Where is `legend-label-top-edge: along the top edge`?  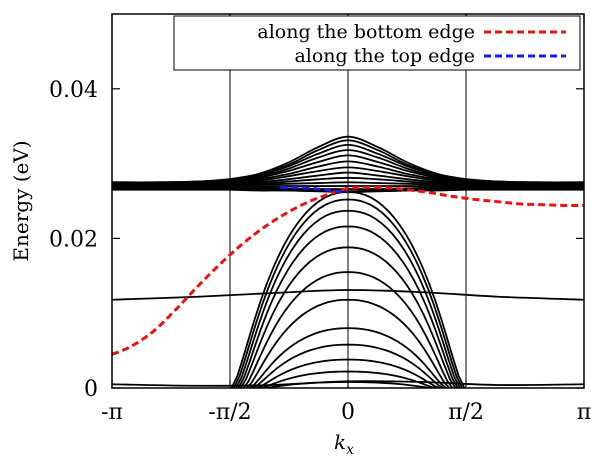 legend-label-top-edge: along the top edge is located at coordinates (384, 56).